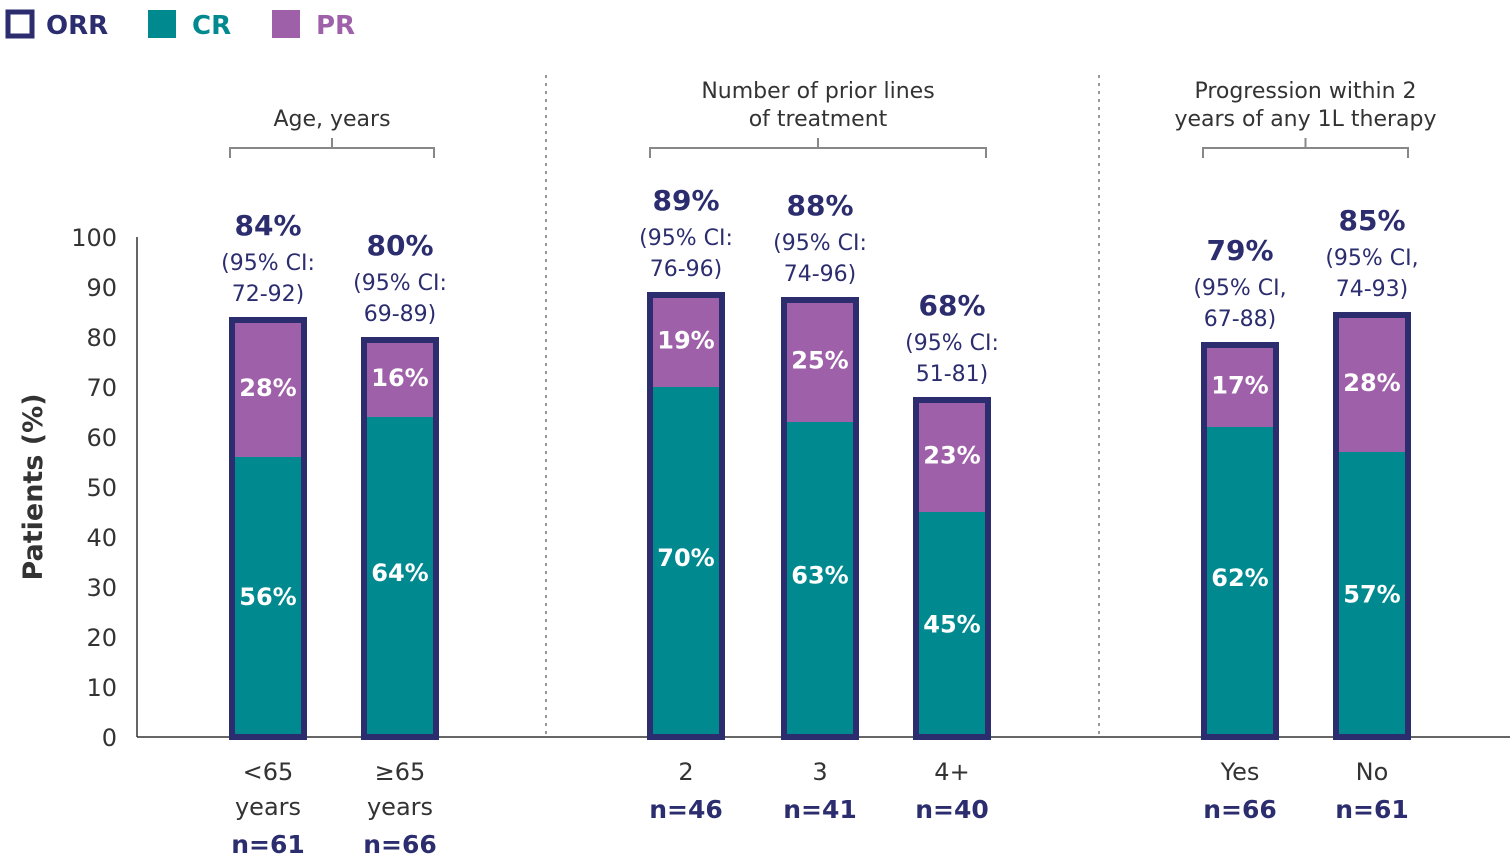  I want to click on category-text: <65, so click(268, 772).